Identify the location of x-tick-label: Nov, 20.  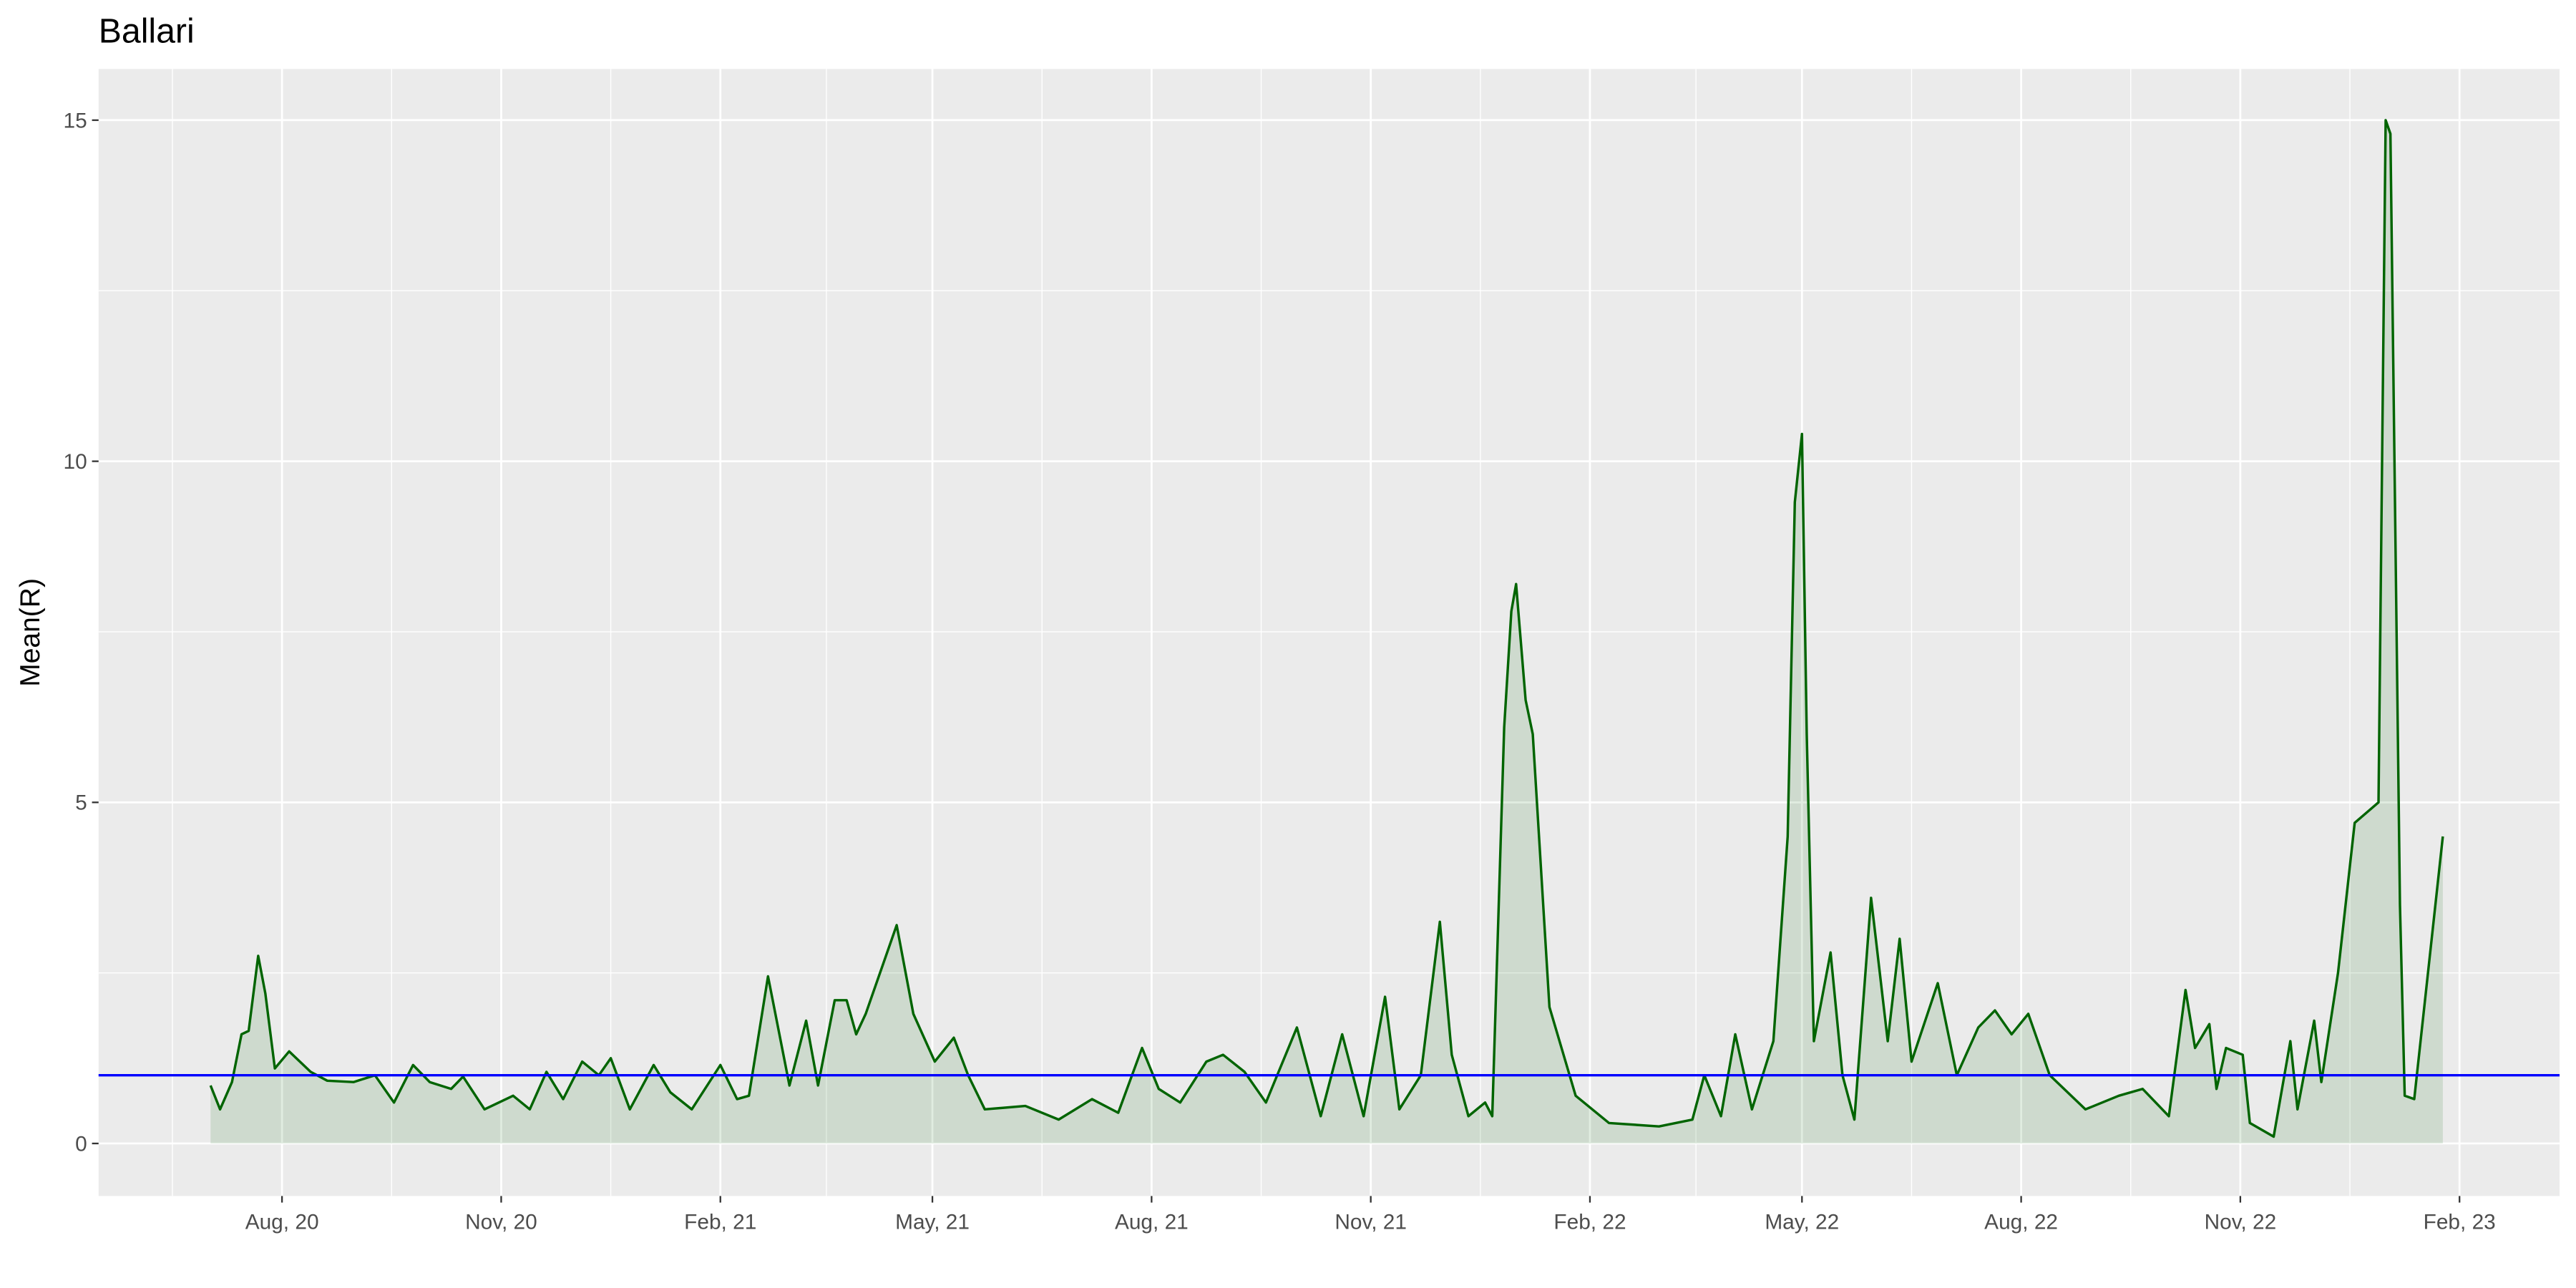
(501, 1222).